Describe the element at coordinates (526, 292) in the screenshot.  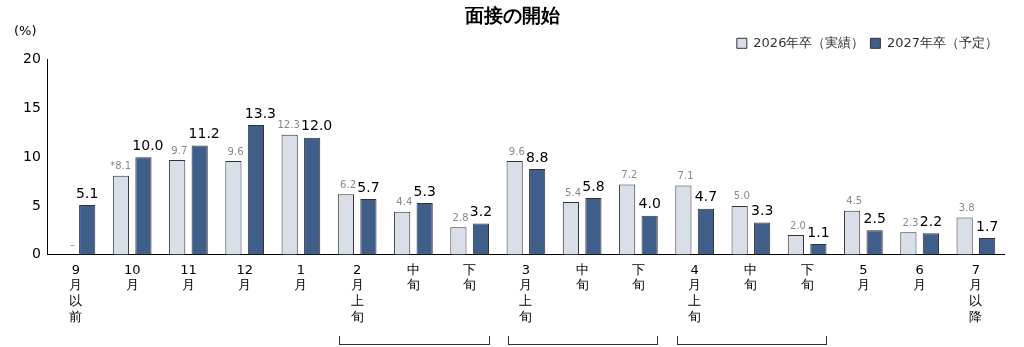
I see `x-tick-label: 3月上旬` at that location.